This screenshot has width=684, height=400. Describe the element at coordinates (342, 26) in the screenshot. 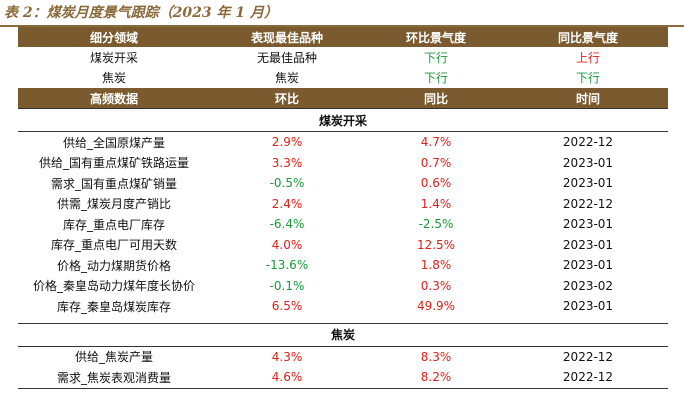

I see `title-rule` at that location.